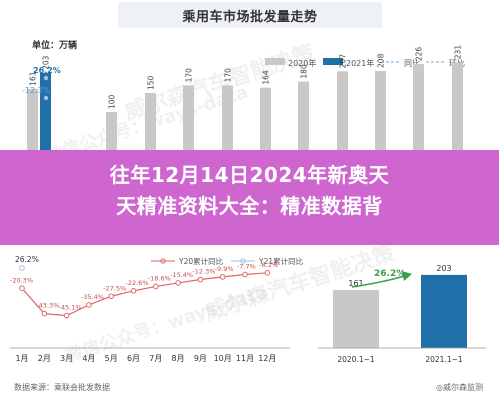 This screenshot has width=499, height=401. I want to click on label-y20: -12.3%, so click(203, 272).